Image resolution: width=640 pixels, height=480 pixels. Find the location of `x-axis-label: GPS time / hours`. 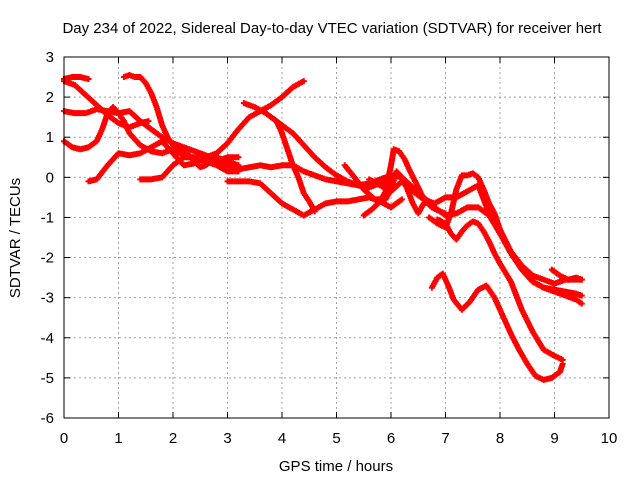

x-axis-label: GPS time / hours is located at coordinates (336, 466).